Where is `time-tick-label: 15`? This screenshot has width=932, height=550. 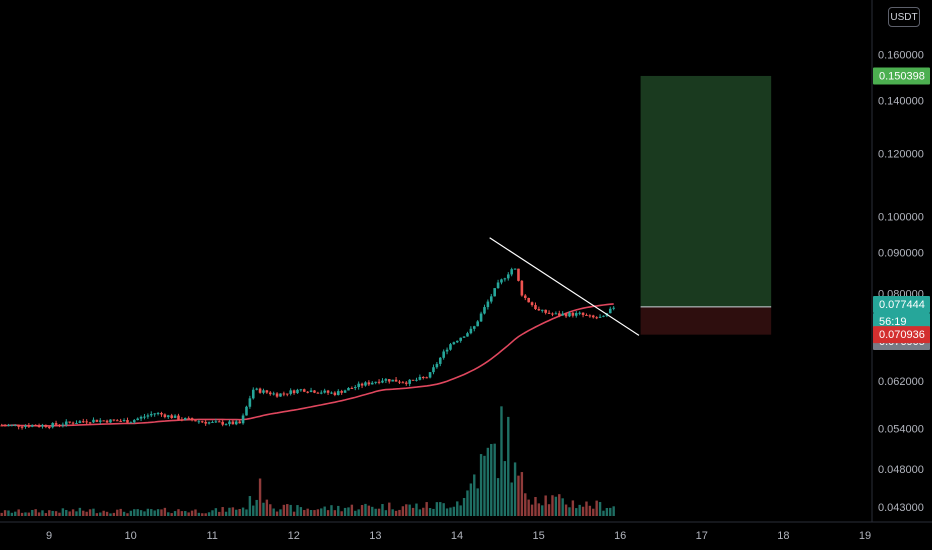 time-tick-label: 15 is located at coordinates (538, 536).